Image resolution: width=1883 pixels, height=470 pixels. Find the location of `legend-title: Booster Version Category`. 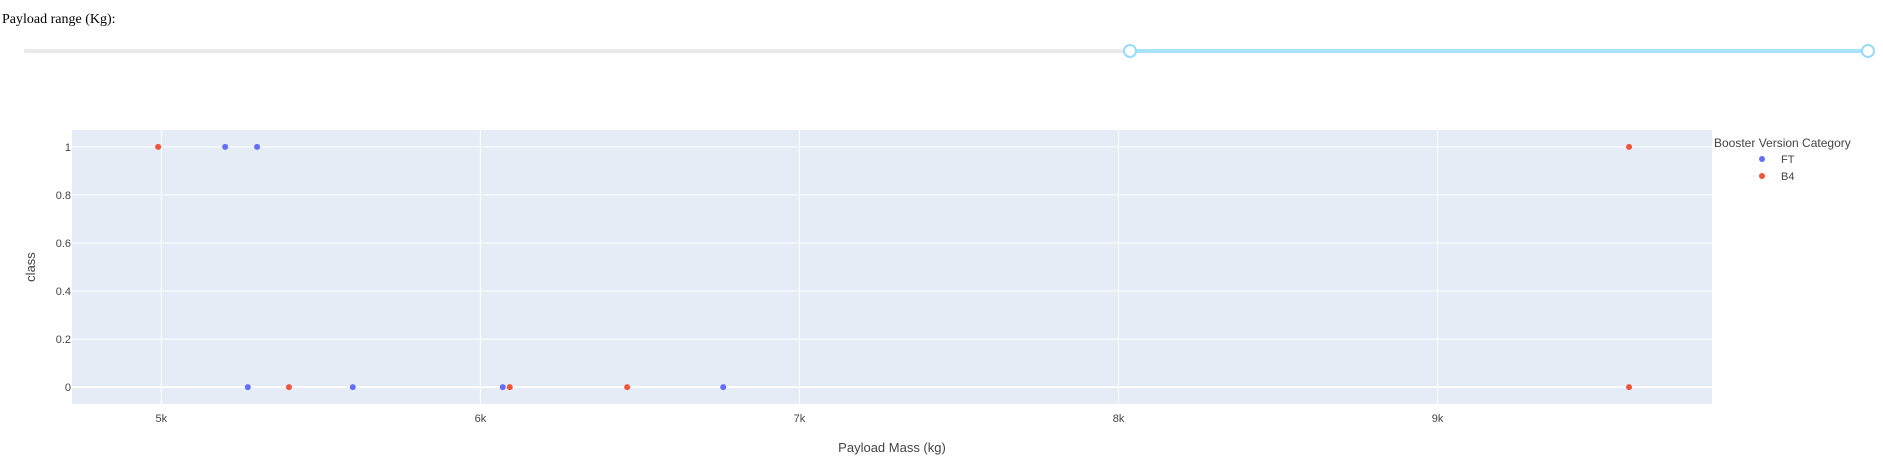

legend-title: Booster Version Category is located at coordinates (1782, 143).